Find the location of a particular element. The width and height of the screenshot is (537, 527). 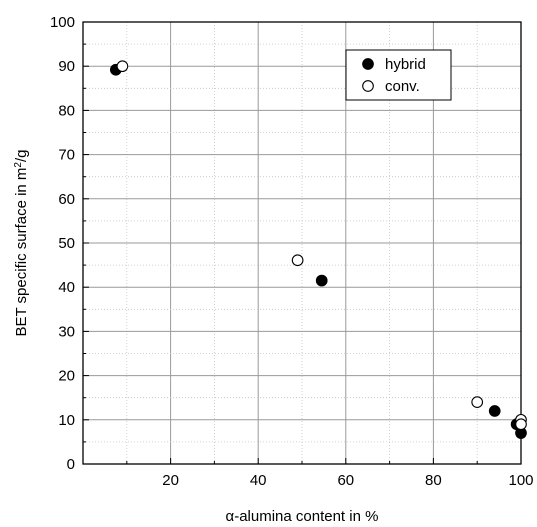

y-axis-title: BET specific surface in m2/g is located at coordinates (22, 242).